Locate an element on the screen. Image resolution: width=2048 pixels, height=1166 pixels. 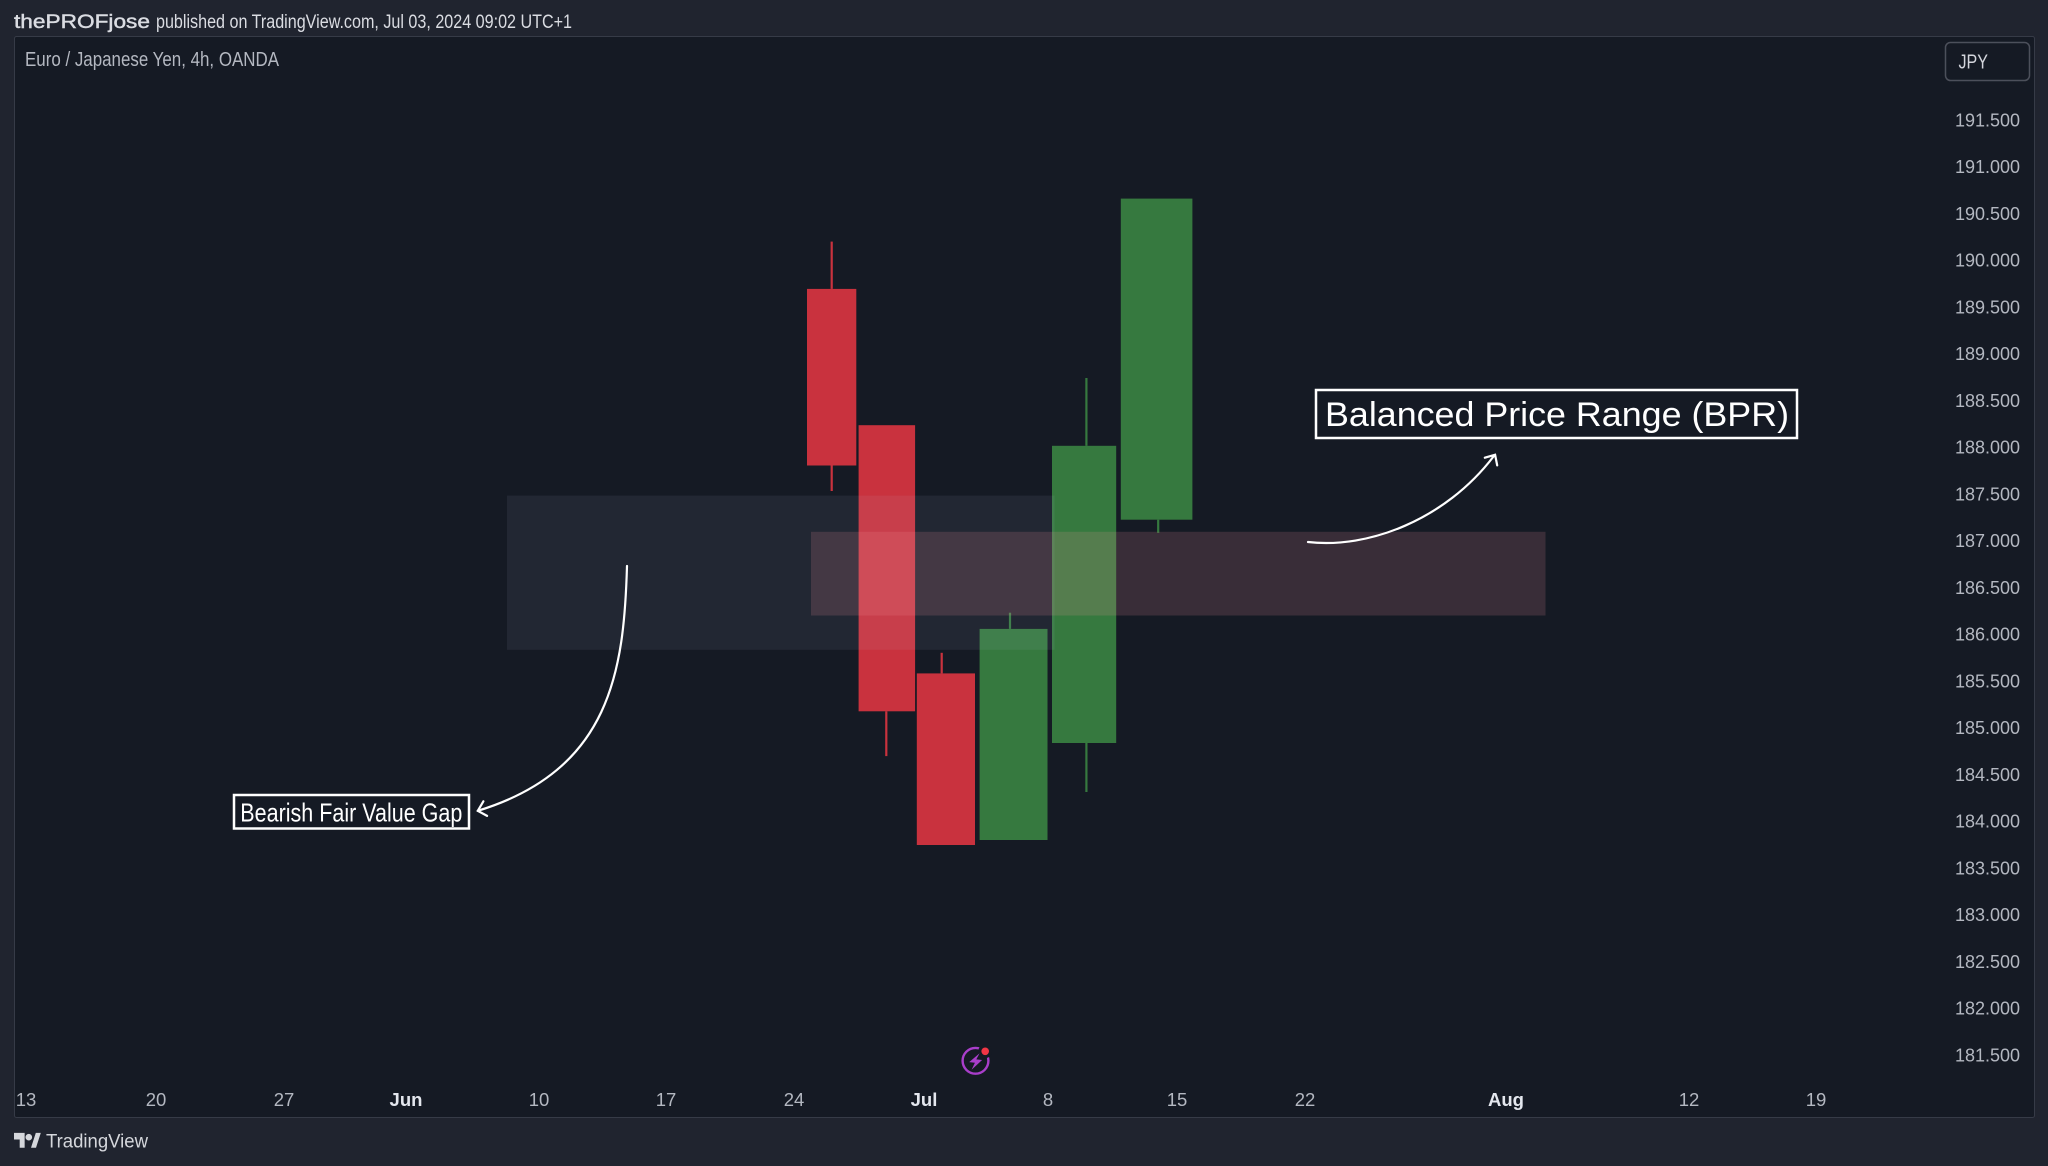
svg-text: 19 is located at coordinates (1816, 1099).